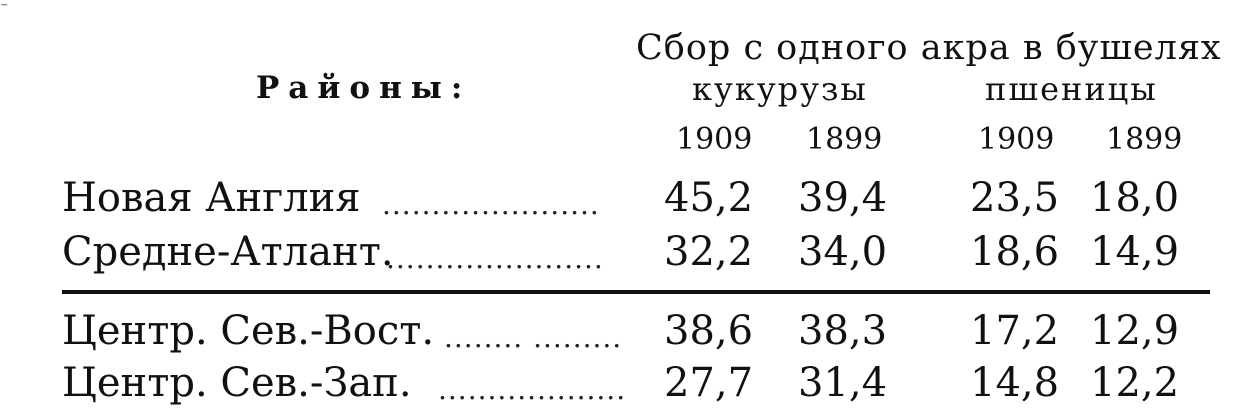 The height and width of the screenshot is (413, 1252). Describe the element at coordinates (4, 8) in the screenshot. I see `corner-mark: ⁻` at that location.